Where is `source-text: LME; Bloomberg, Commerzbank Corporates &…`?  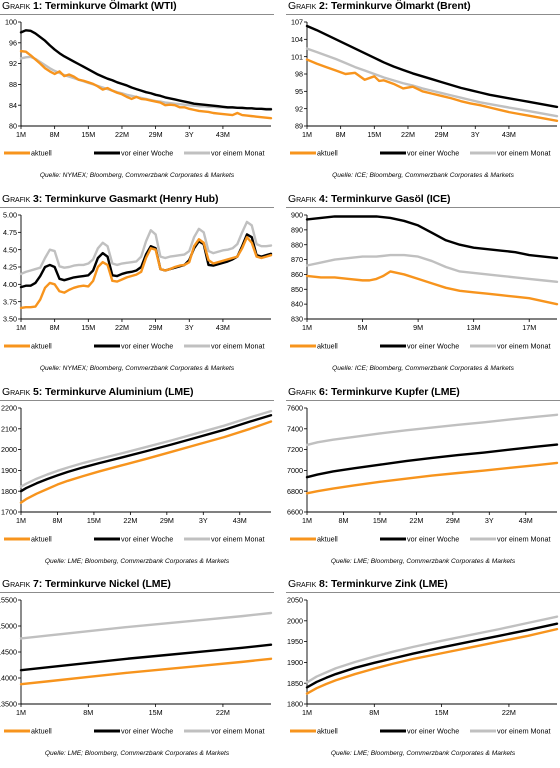
source-text: LME; Bloomberg, Commerzbank Corporates &… is located at coordinates (148, 753).